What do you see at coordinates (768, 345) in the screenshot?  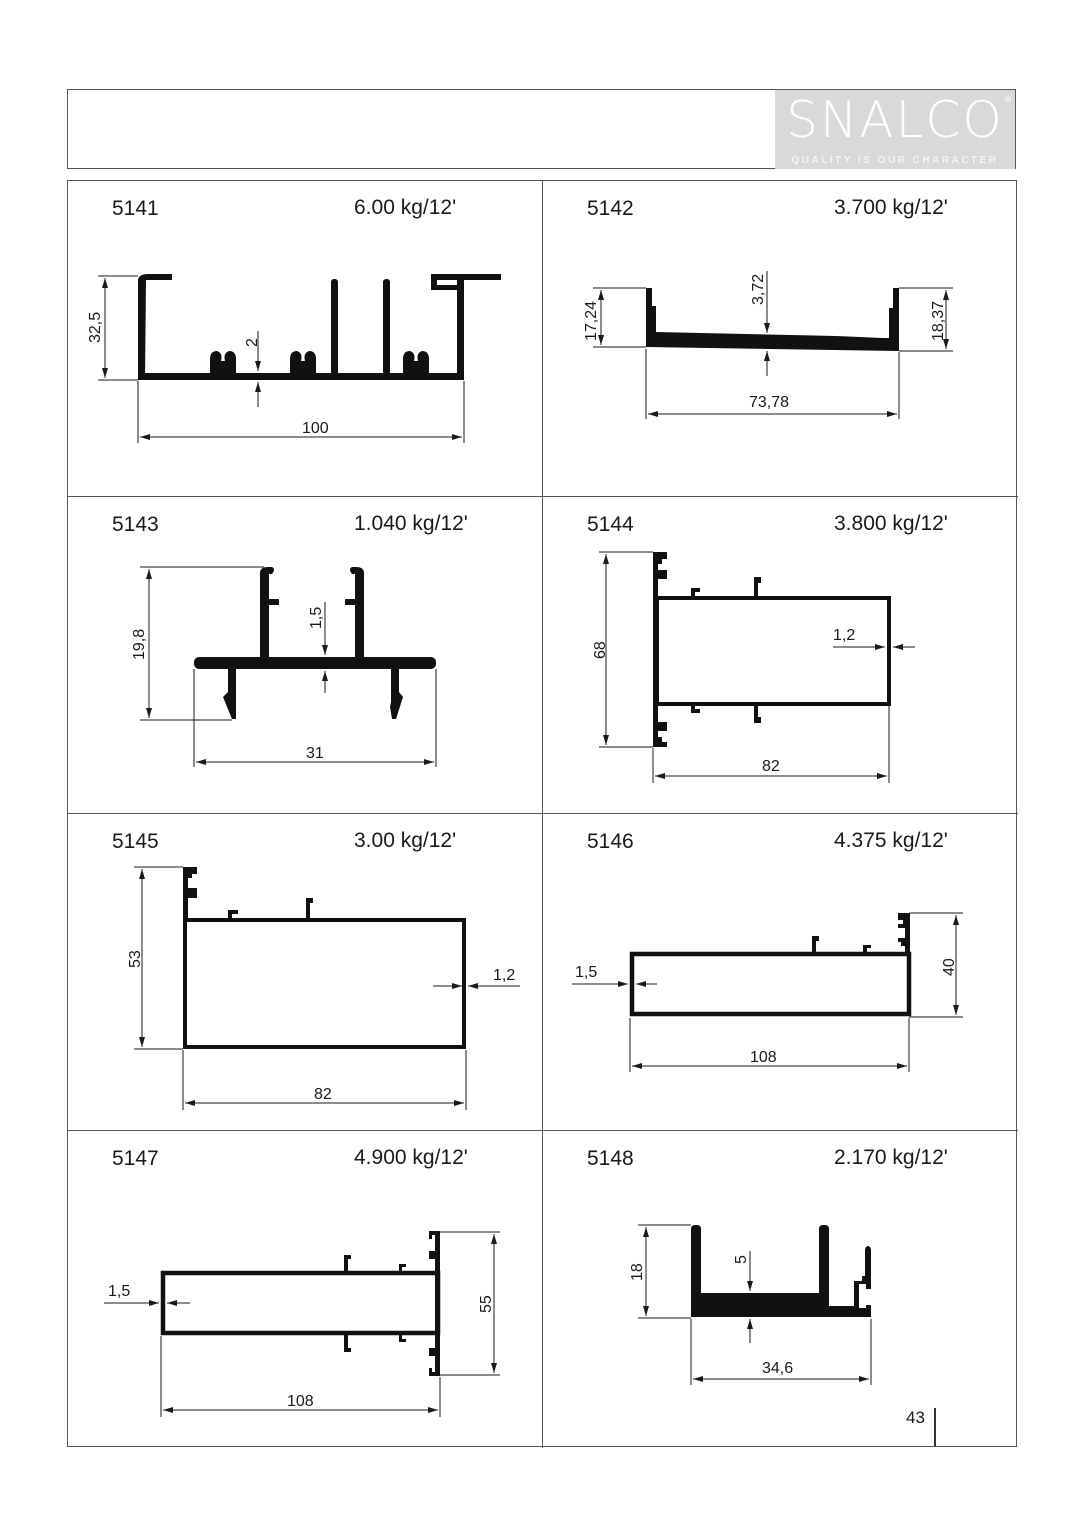 I see `profile-drawing-5142: 73,78 17,24 18,37 3,72` at bounding box center [768, 345].